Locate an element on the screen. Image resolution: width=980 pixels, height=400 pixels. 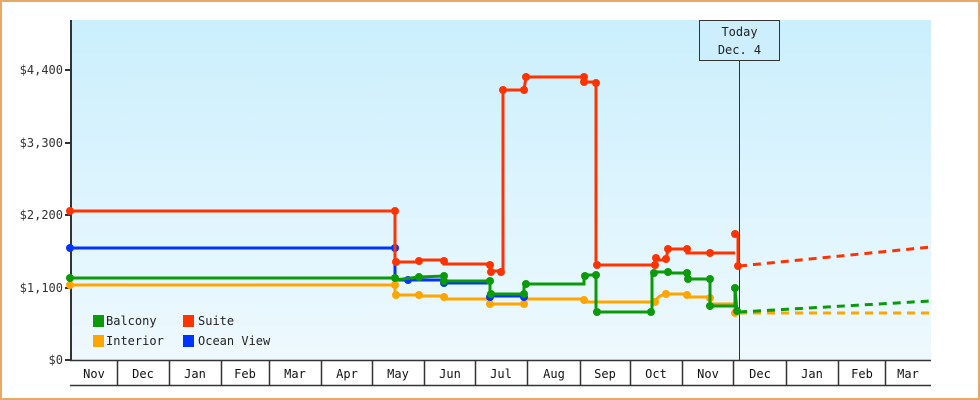
x-axis is located at coordinates (500, 373).